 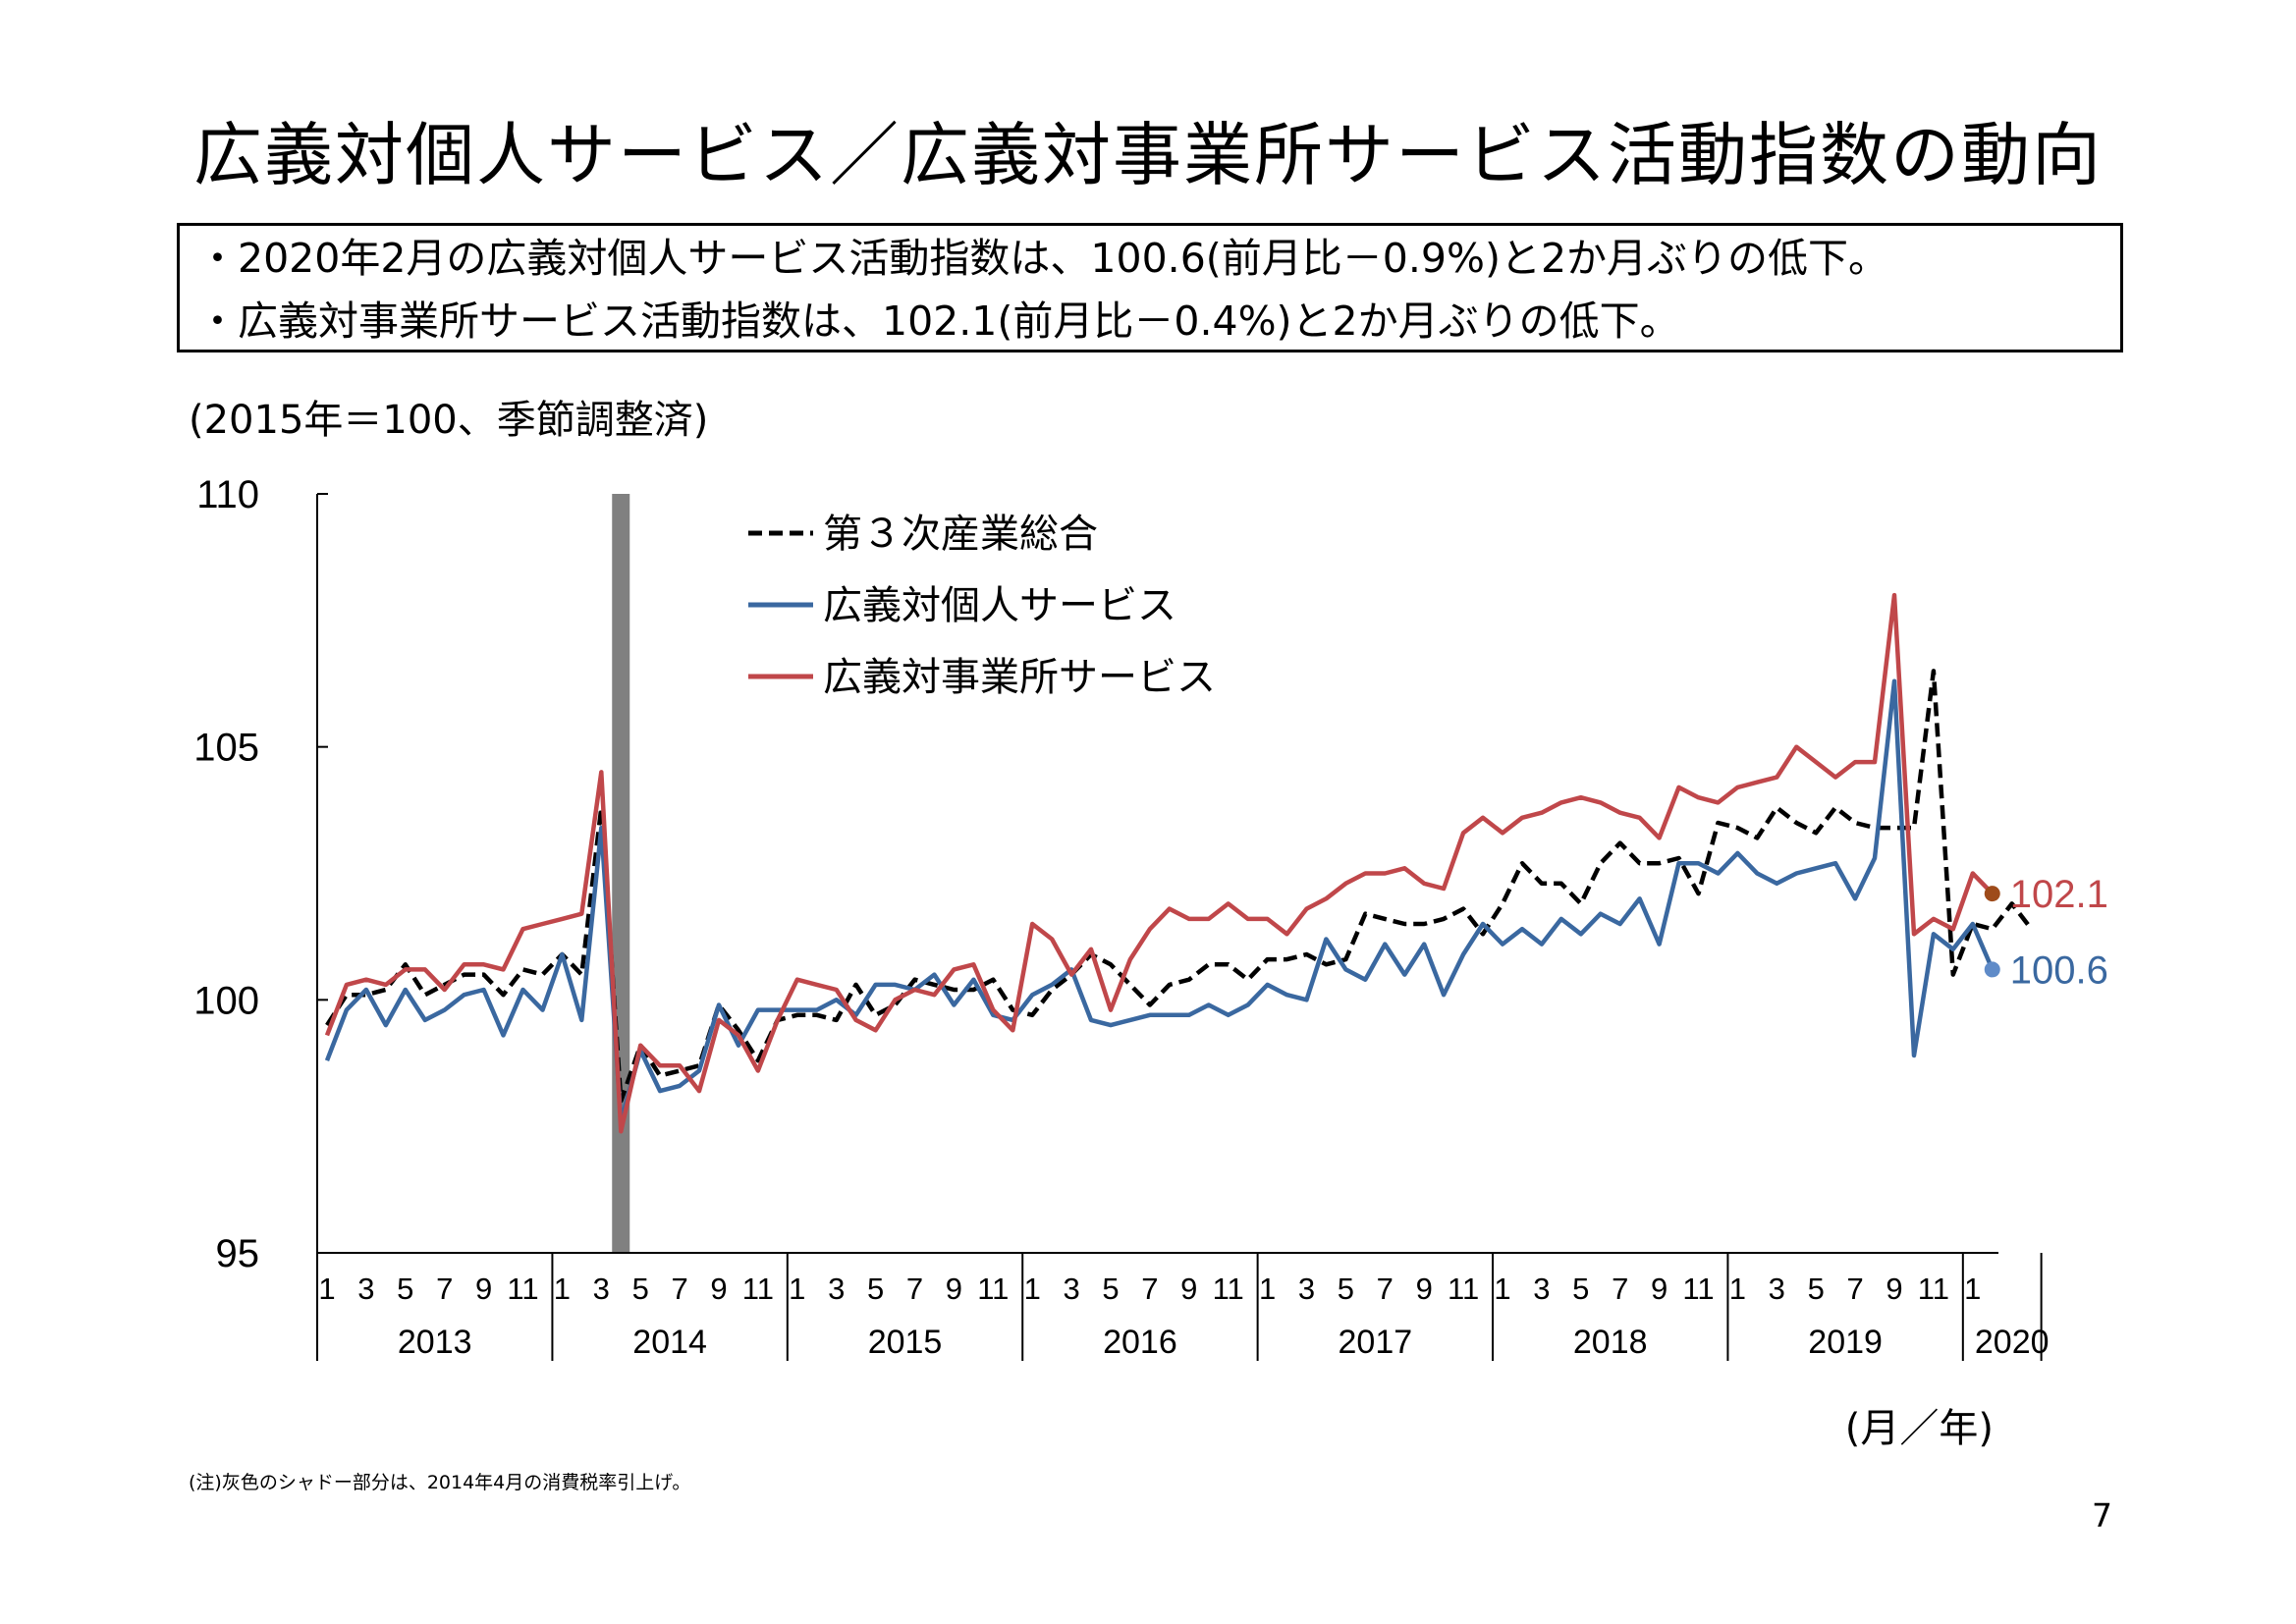 What do you see at coordinates (1610, 1342) in the screenshot?
I see `year-label: 2018` at bounding box center [1610, 1342].